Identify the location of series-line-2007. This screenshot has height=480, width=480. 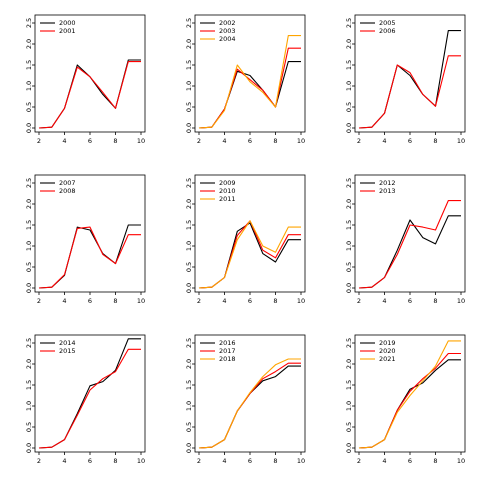
(89, 256).